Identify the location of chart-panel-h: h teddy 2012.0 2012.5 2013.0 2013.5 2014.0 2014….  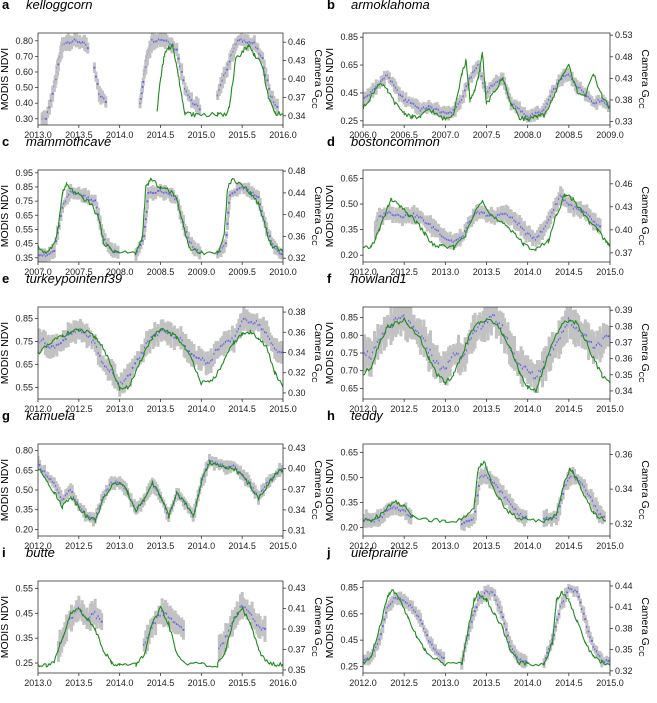
(487, 479).